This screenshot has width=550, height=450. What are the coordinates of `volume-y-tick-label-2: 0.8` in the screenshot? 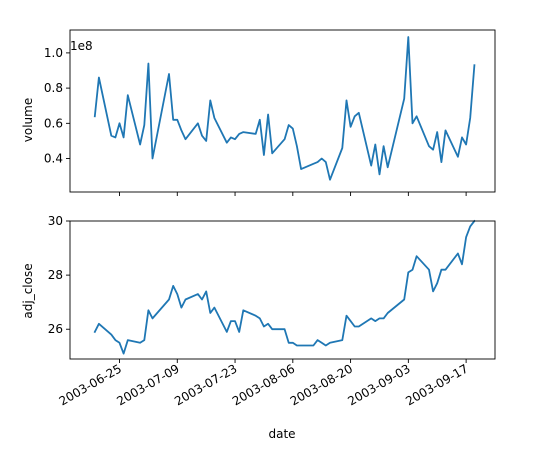 It's located at (53, 88).